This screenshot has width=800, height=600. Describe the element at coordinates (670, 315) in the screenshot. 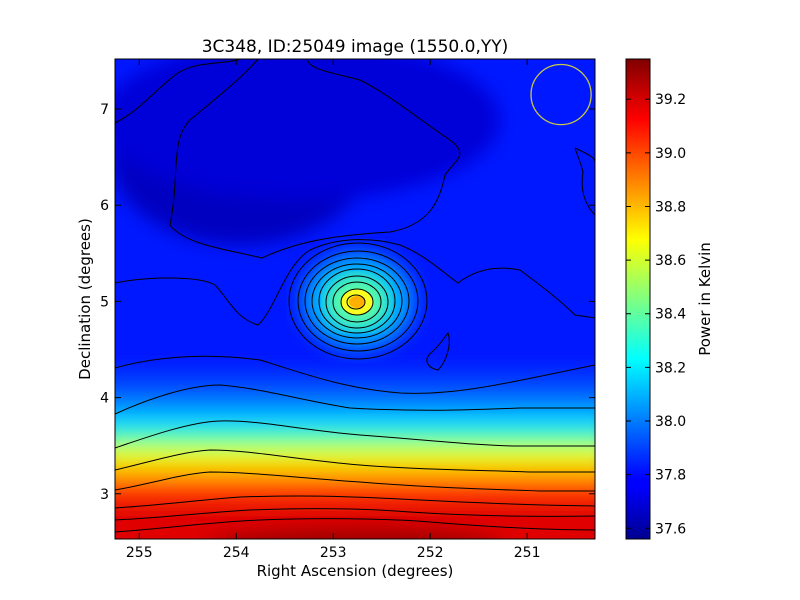

I see `colorbar-tick-label: 38.4` at that location.